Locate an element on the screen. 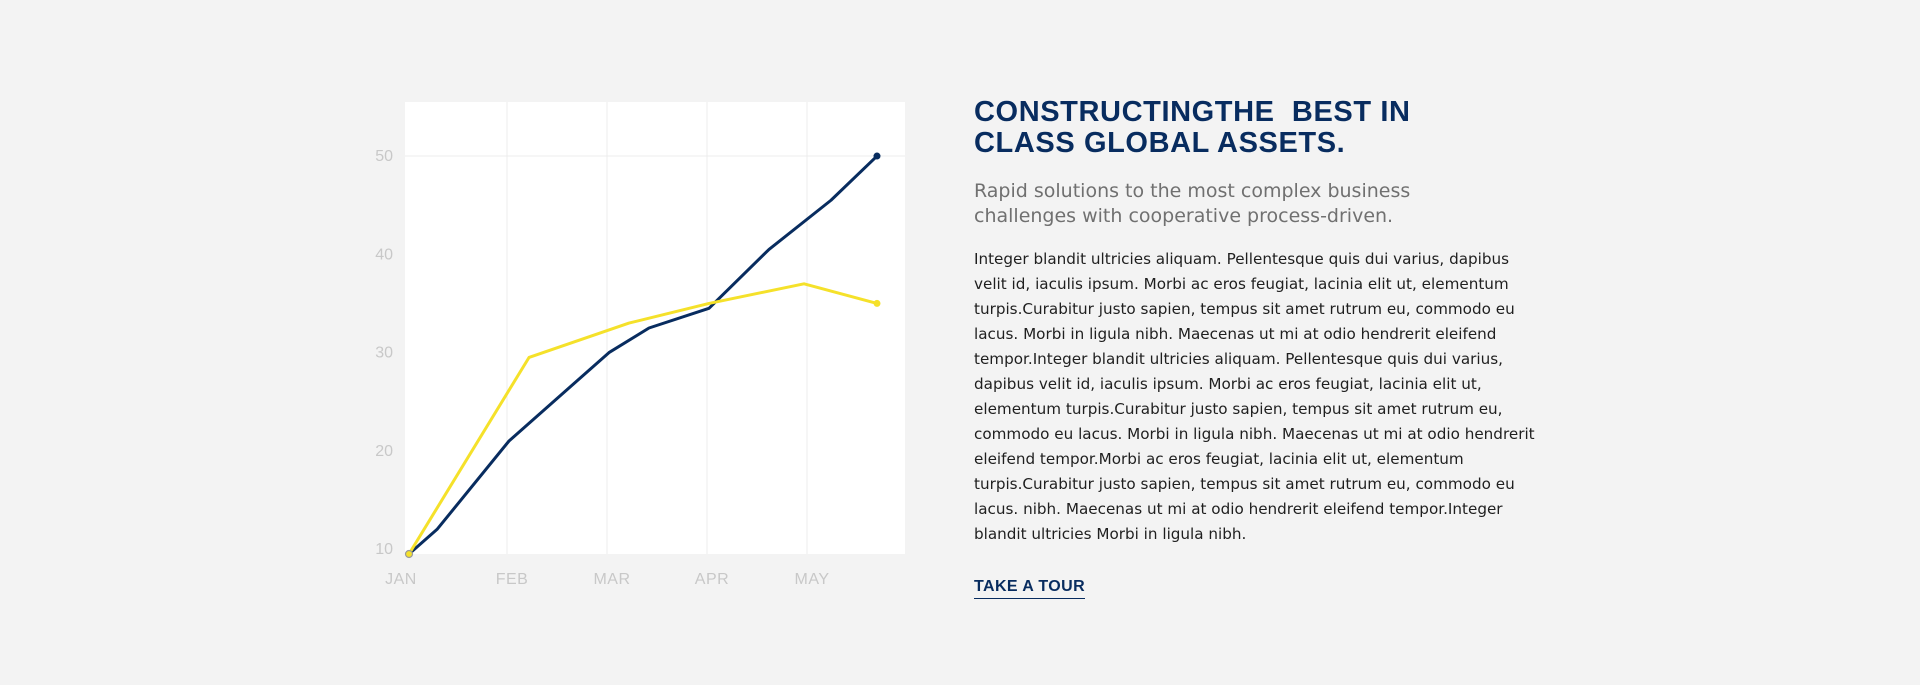 This screenshot has width=1920, height=685. y-tick-label: 50 is located at coordinates (384, 156).